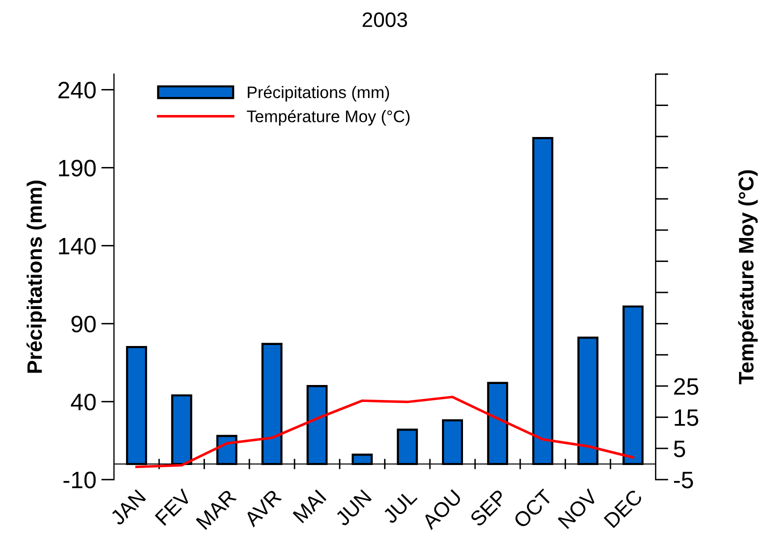  What do you see at coordinates (328, 118) in the screenshot?
I see `legend-label: Température Moy (°C)` at bounding box center [328, 118].